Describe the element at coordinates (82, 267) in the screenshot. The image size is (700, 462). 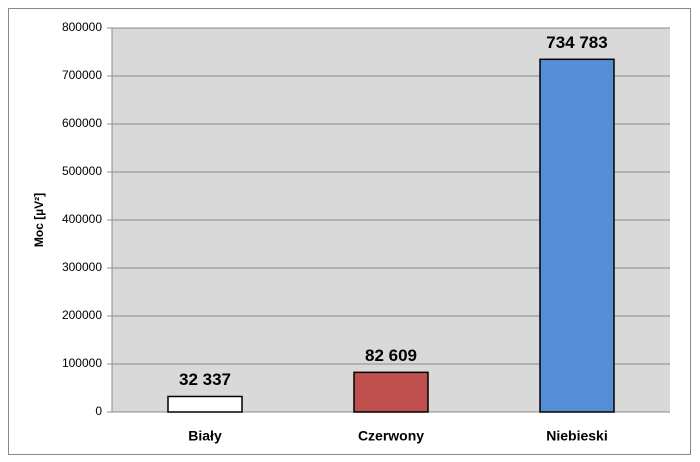
I see `y-tick-label: 300000` at that location.